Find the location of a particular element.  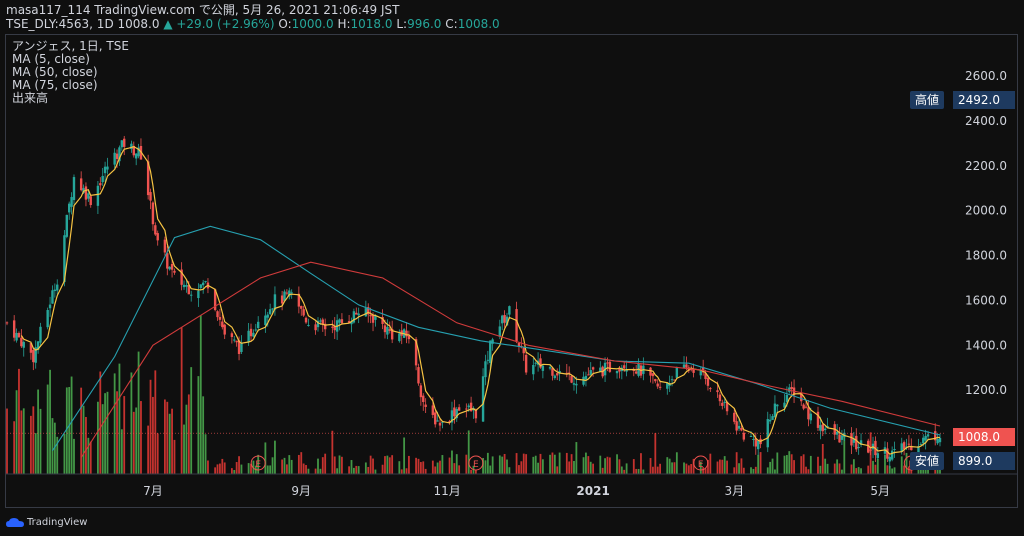

y-tick-label: 1200.0 is located at coordinates (986, 390).